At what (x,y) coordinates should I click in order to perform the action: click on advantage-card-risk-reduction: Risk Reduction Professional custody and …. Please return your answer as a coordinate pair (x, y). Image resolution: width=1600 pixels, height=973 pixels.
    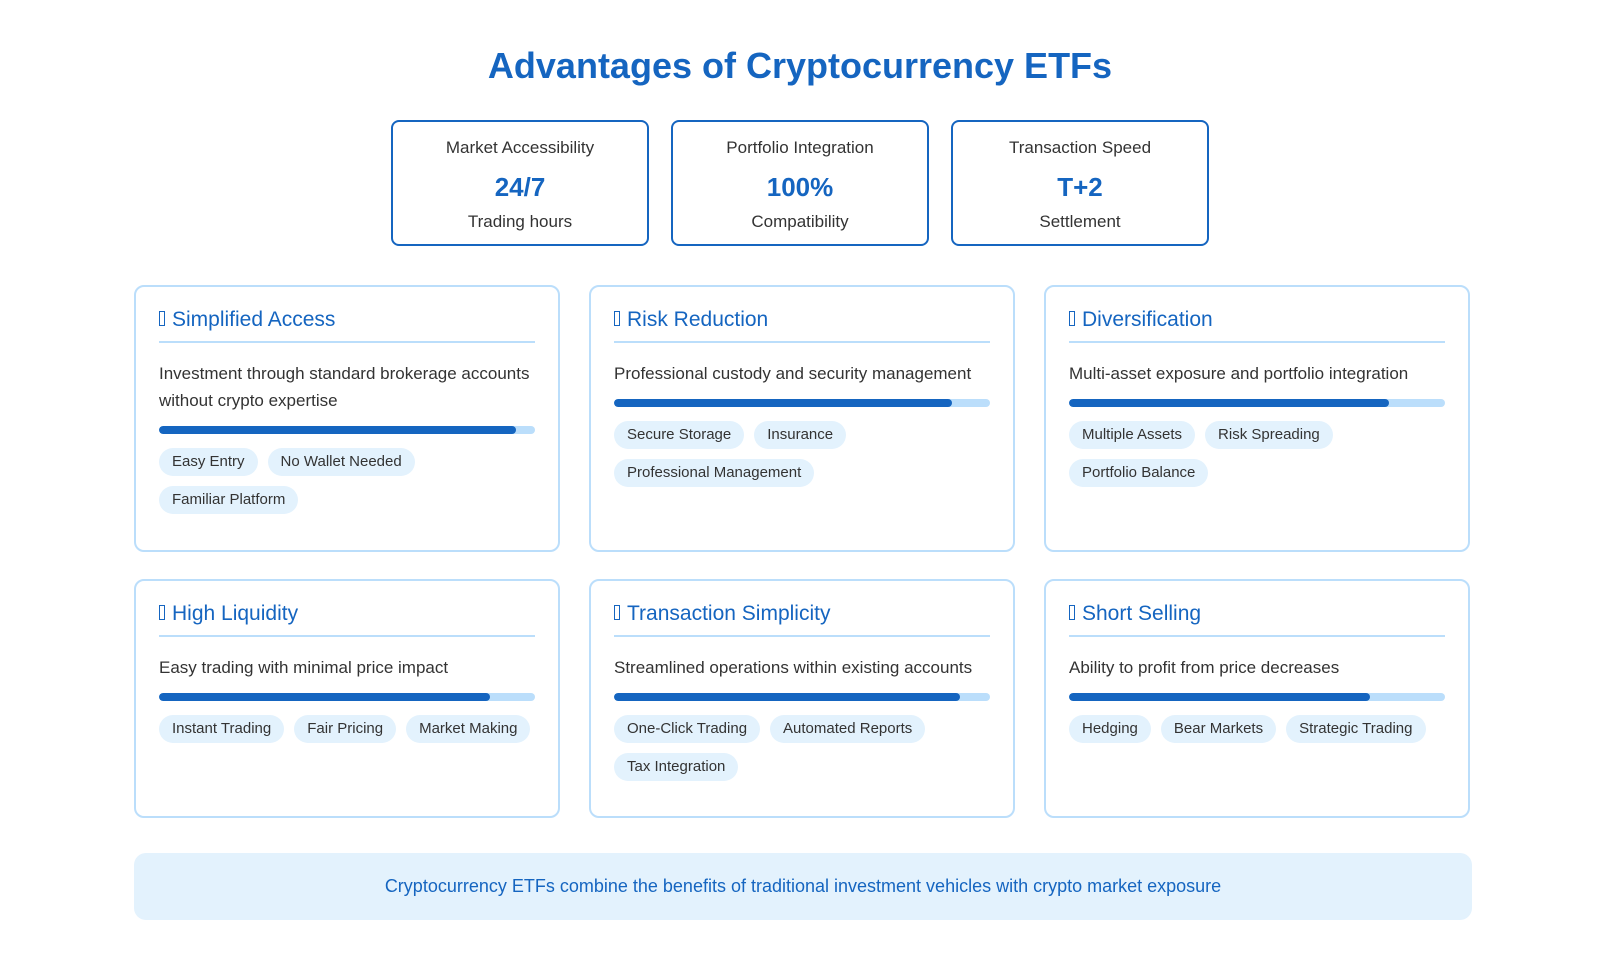
    Looking at the image, I should click on (802, 418).